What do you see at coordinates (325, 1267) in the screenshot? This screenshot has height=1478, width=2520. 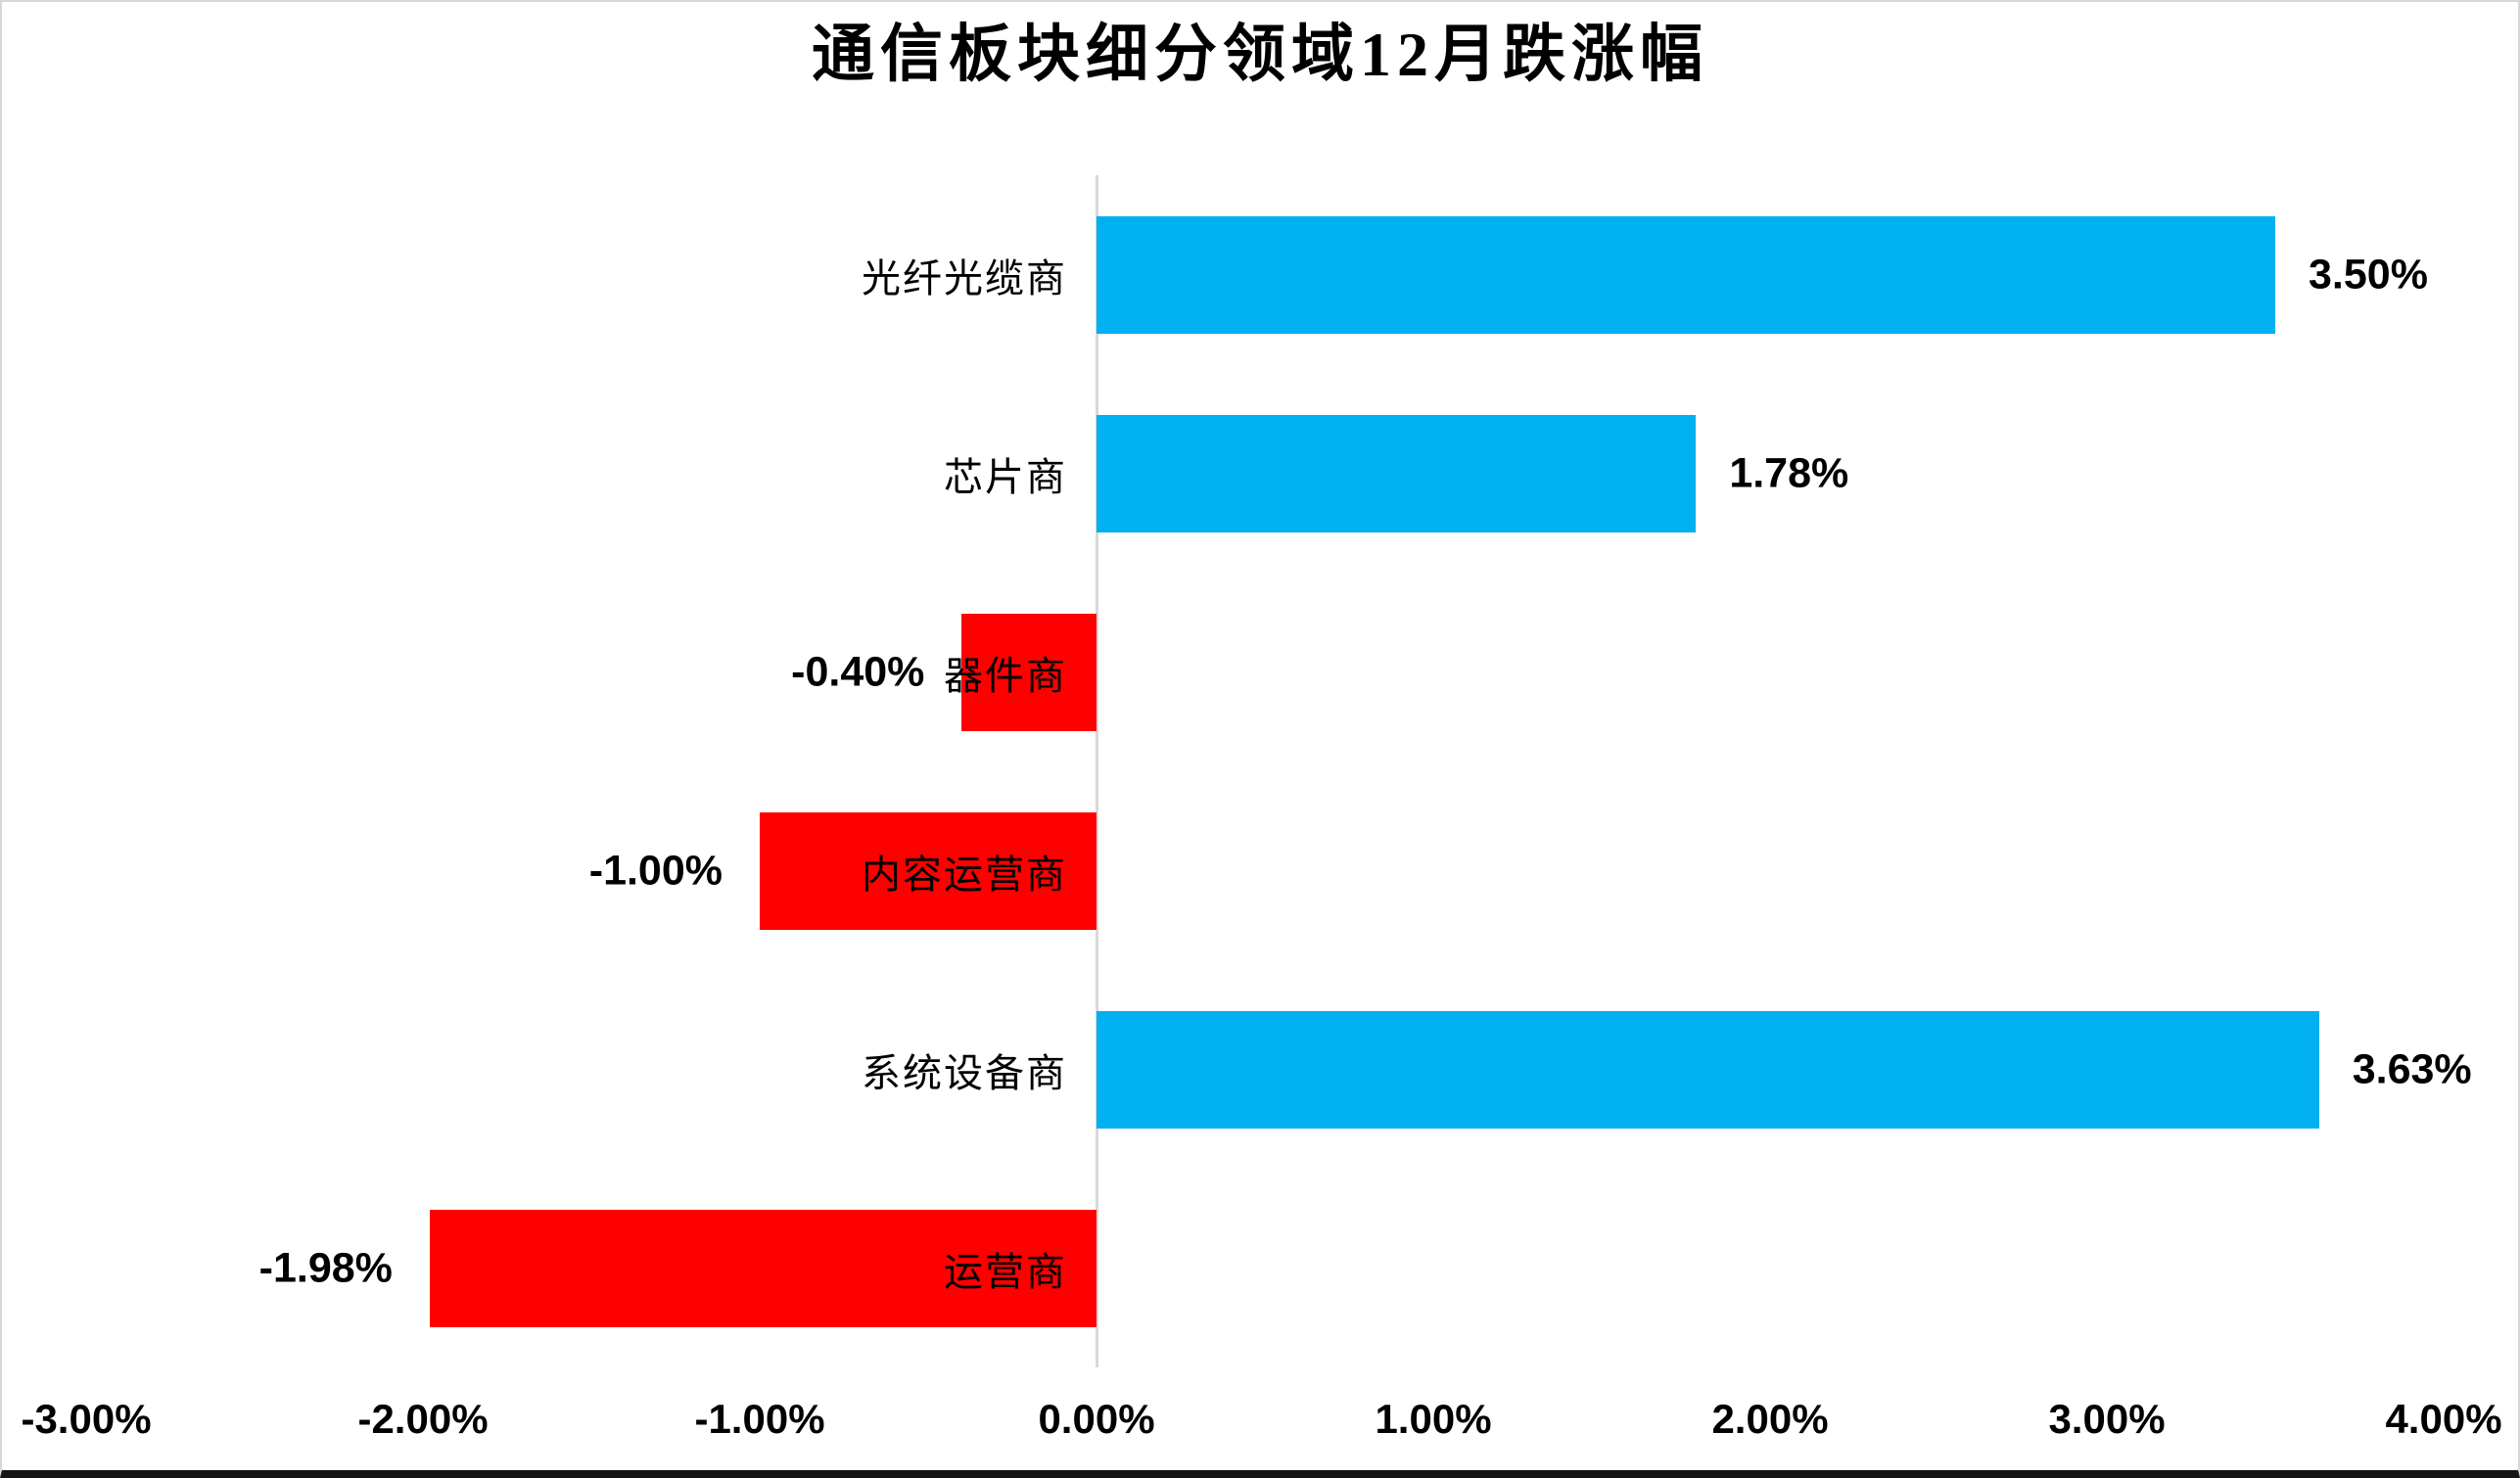 I see `value-label: -1.98%` at bounding box center [325, 1267].